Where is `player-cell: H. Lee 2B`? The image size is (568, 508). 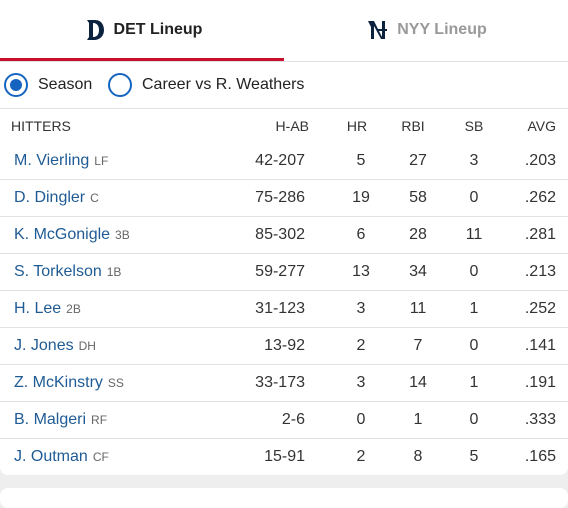
player-cell: H. Lee 2B is located at coordinates (47, 309).